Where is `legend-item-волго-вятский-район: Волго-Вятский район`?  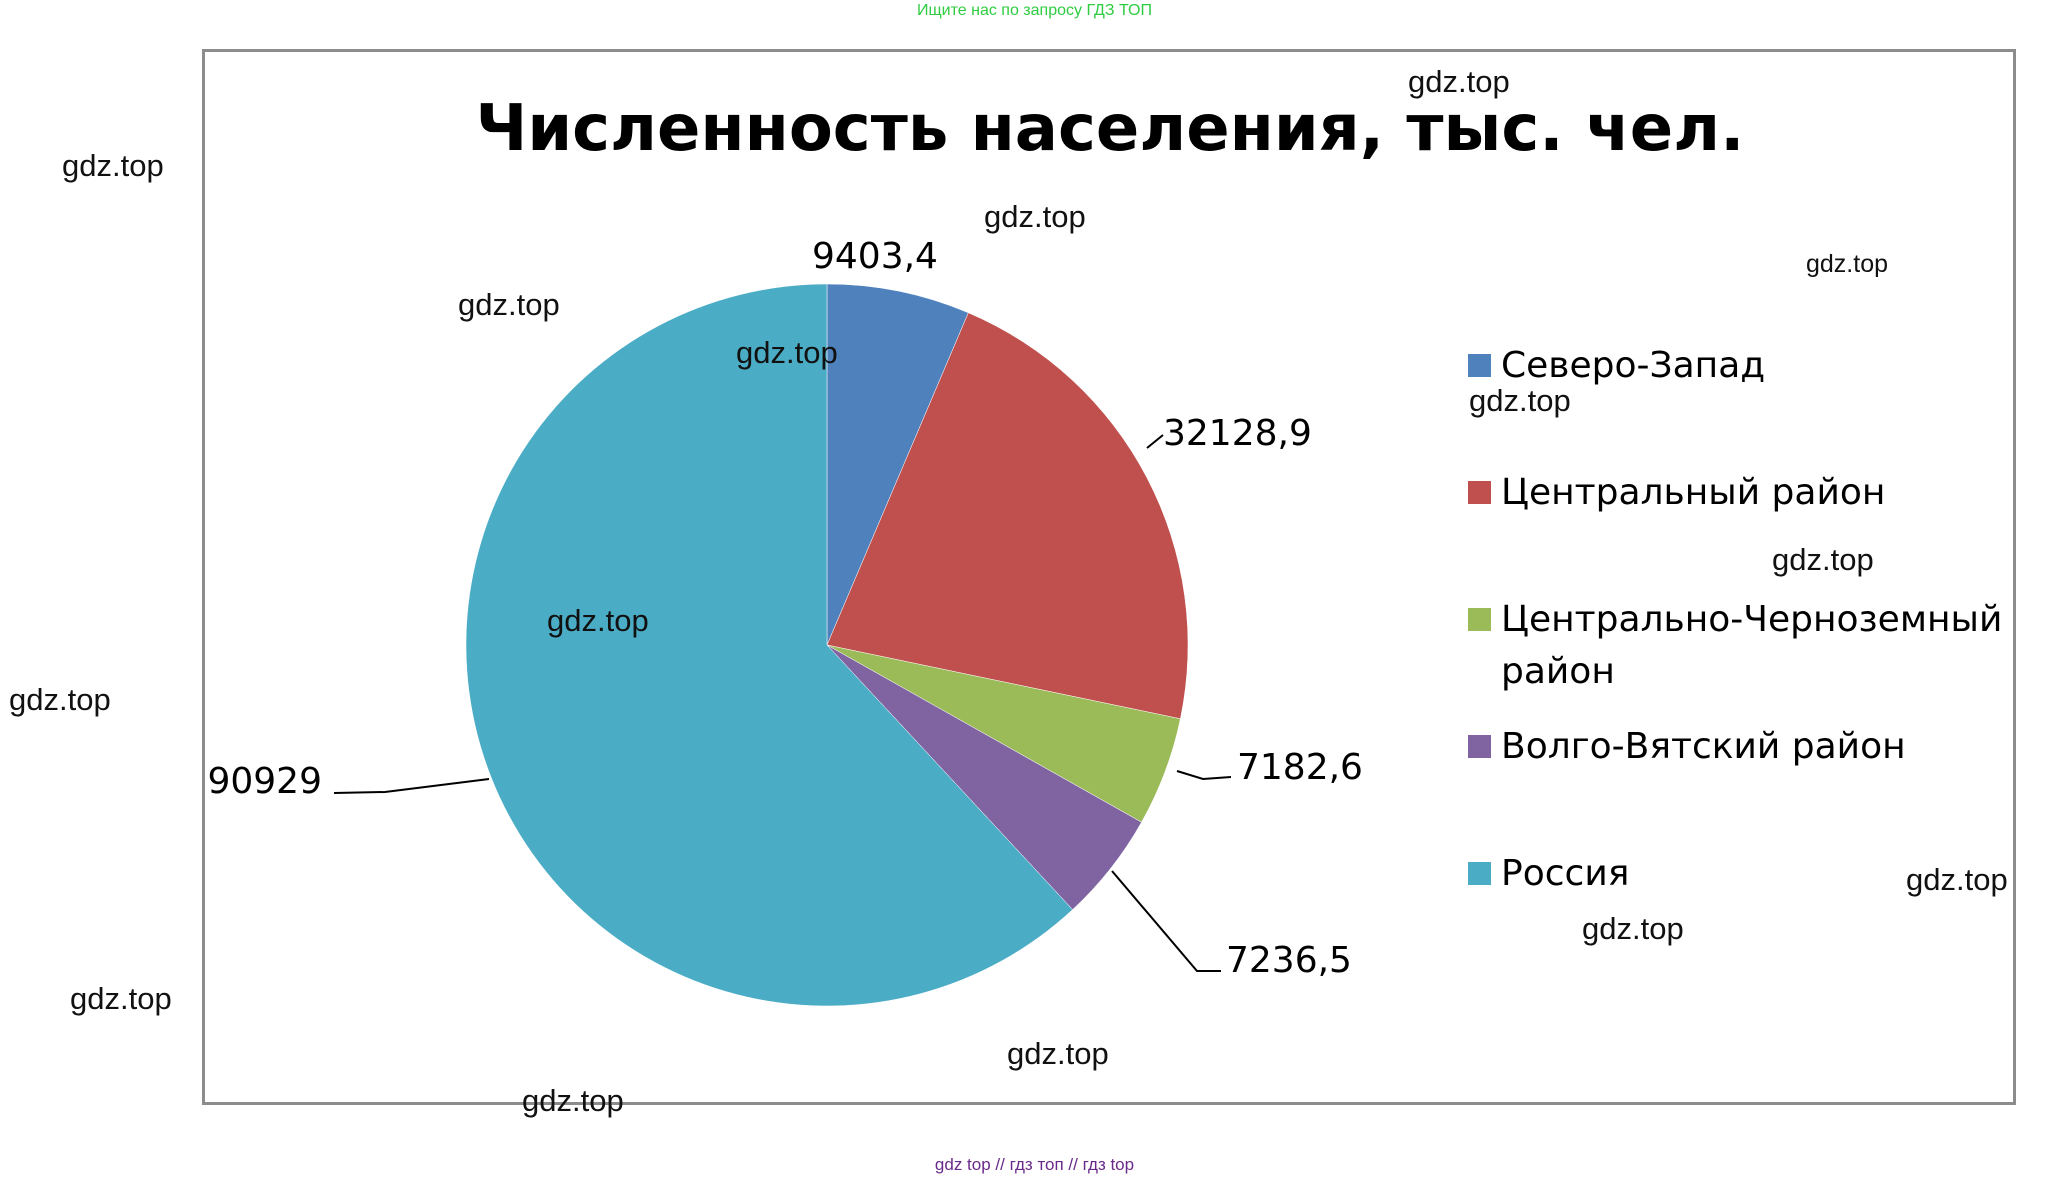 legend-item-волго-вятский-район: Волго-Вятский район is located at coordinates (1687, 746).